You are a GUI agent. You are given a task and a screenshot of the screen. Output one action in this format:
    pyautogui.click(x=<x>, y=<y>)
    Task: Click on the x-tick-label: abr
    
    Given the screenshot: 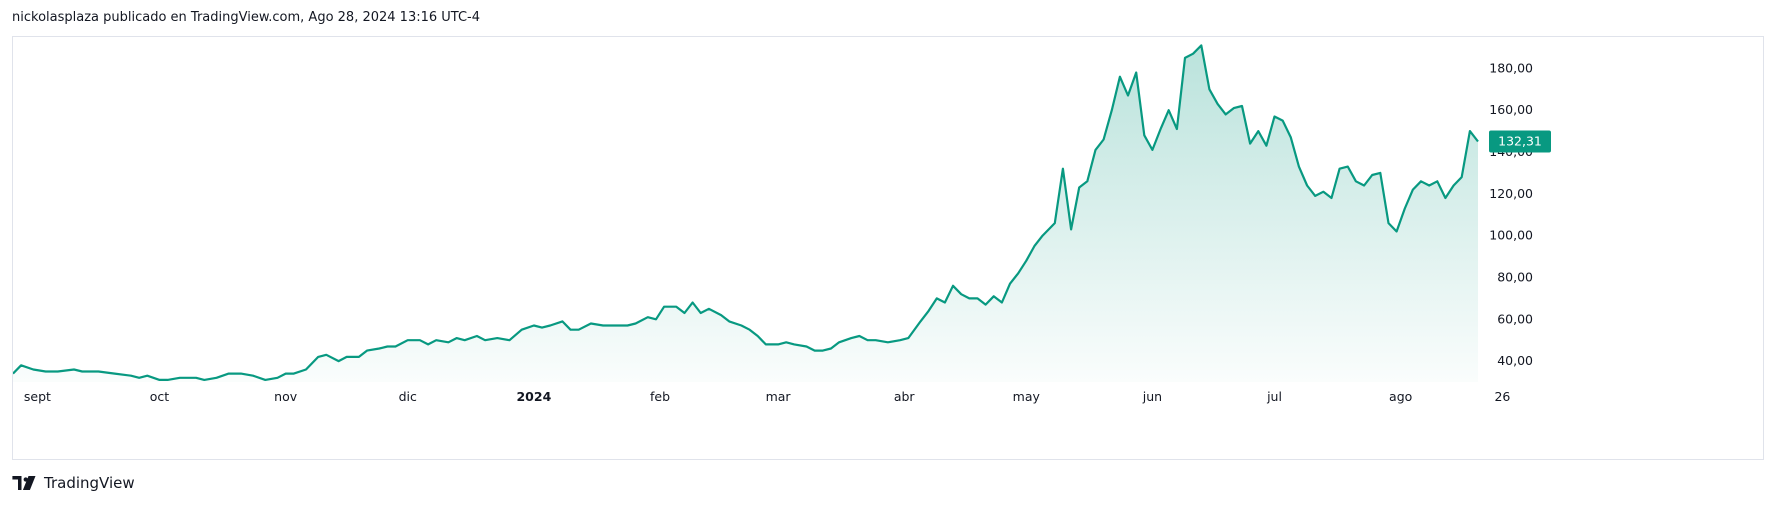 What is the action you would take?
    pyautogui.click(x=905, y=396)
    